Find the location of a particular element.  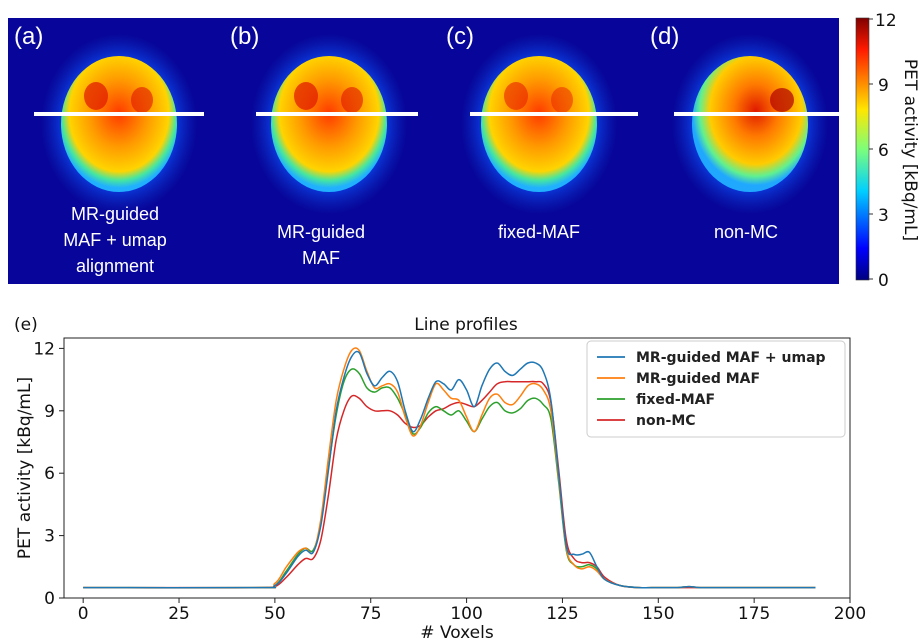

y-tick-label: 6 is located at coordinates (49, 474).